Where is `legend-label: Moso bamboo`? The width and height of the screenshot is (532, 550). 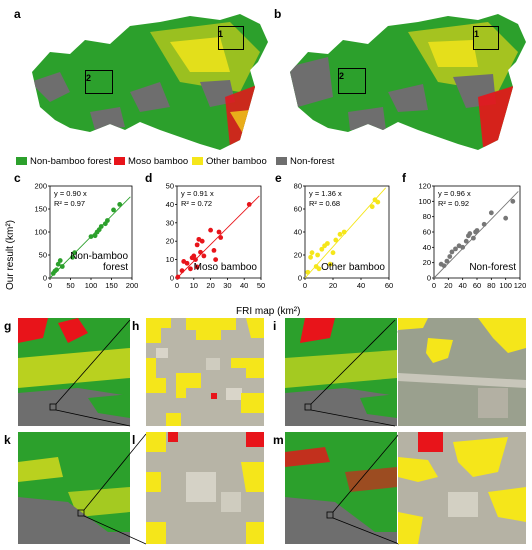 legend-label: Moso bamboo is located at coordinates (158, 161).